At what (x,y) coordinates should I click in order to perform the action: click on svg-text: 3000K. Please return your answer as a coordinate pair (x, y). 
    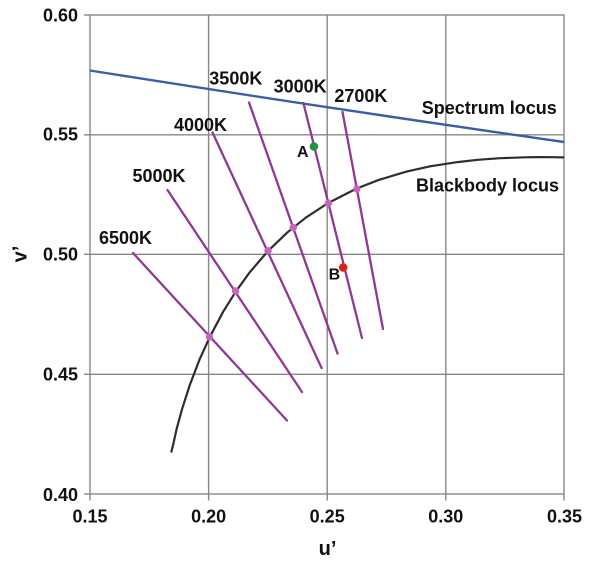
    Looking at the image, I should click on (300, 87).